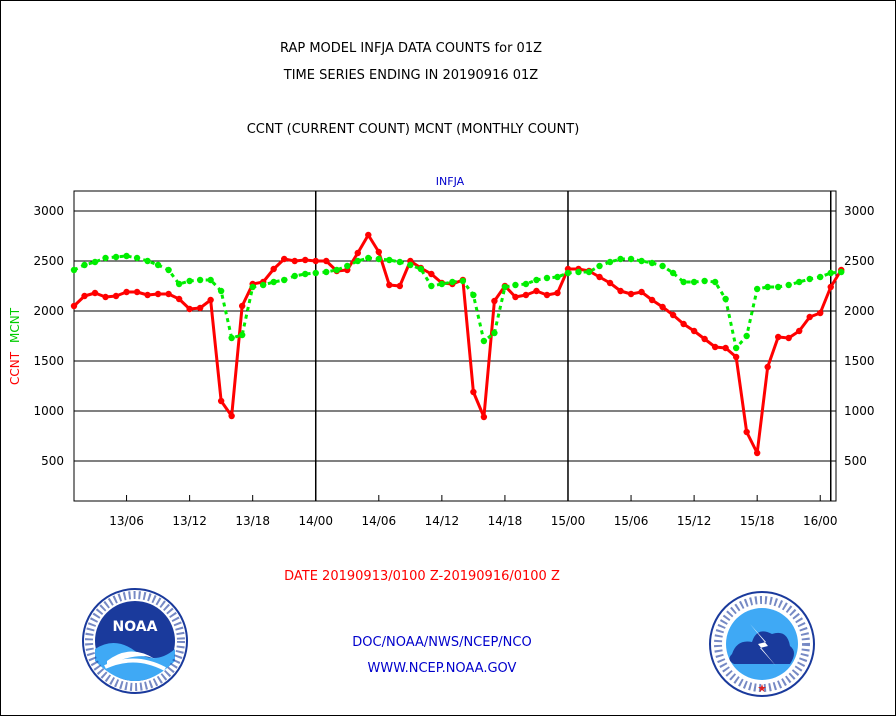  I want to click on x-tick-label: 13/12, so click(189, 521).